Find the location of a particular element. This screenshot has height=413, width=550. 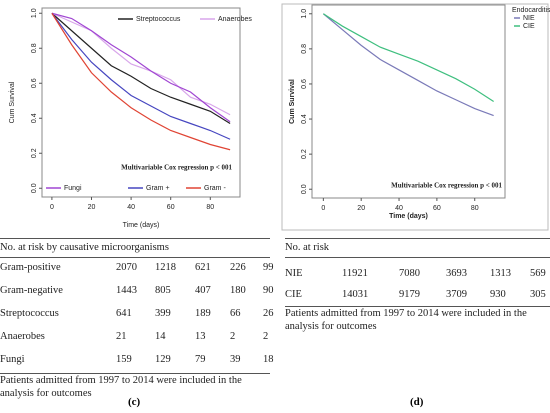

cell: 305 is located at coordinates (538, 294).